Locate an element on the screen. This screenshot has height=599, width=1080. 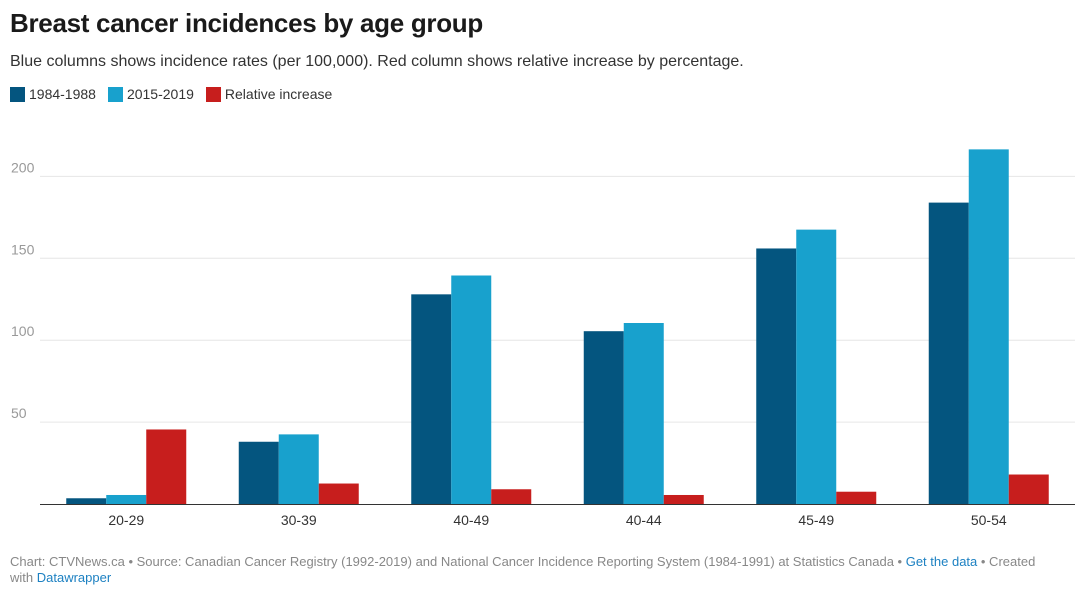
chart-title: Breast cancer incidences by age group is located at coordinates (246, 23).